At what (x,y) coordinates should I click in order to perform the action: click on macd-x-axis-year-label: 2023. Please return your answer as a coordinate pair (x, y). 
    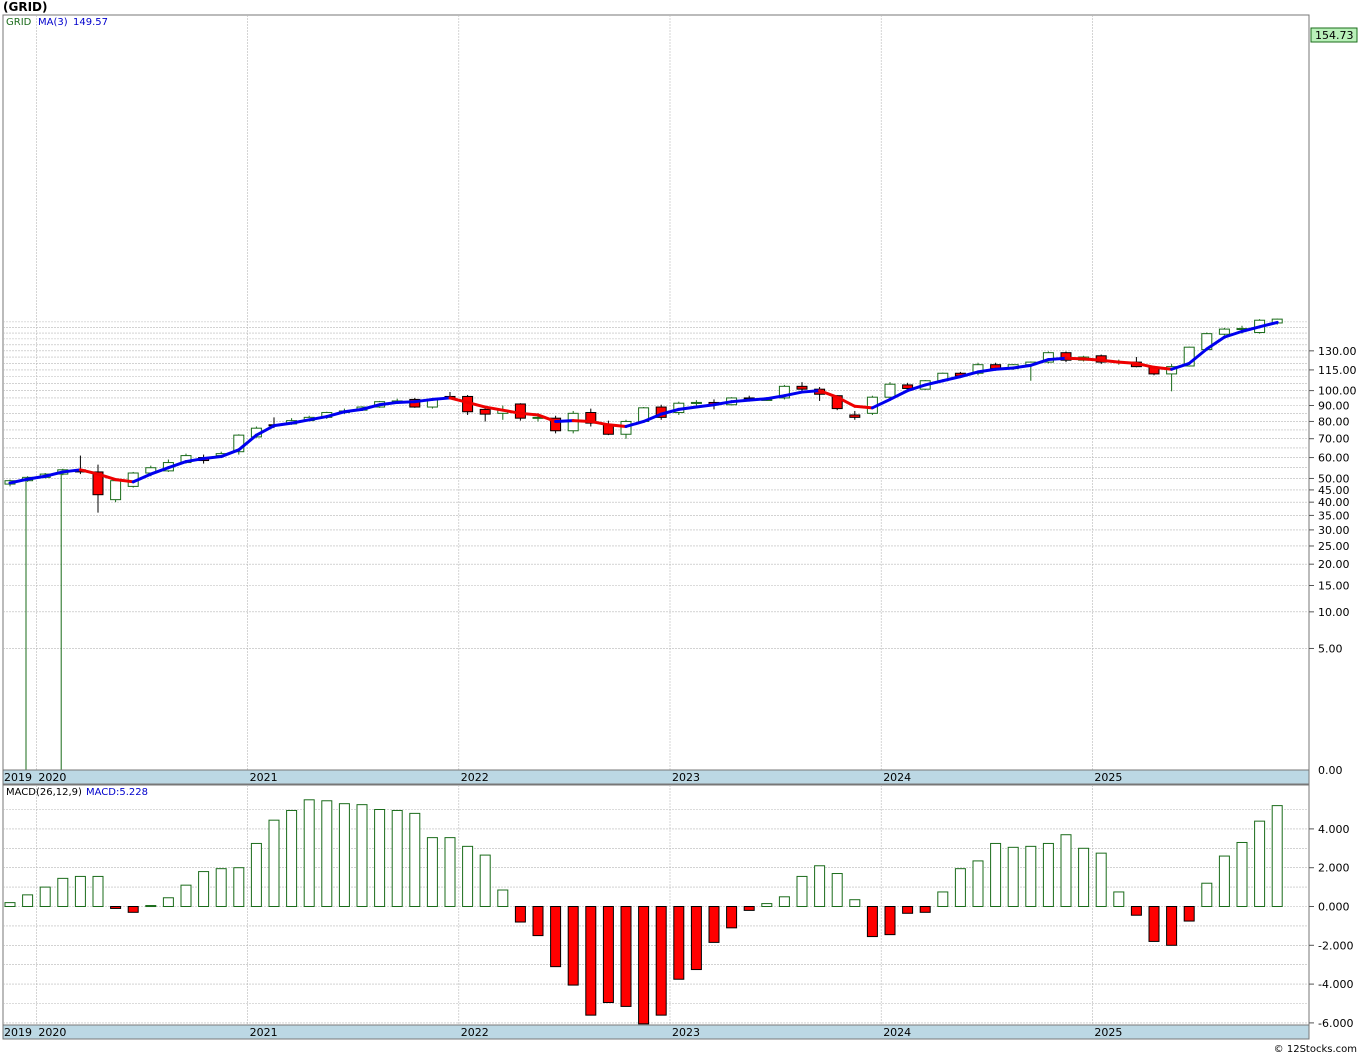
    Looking at the image, I should click on (686, 1032).